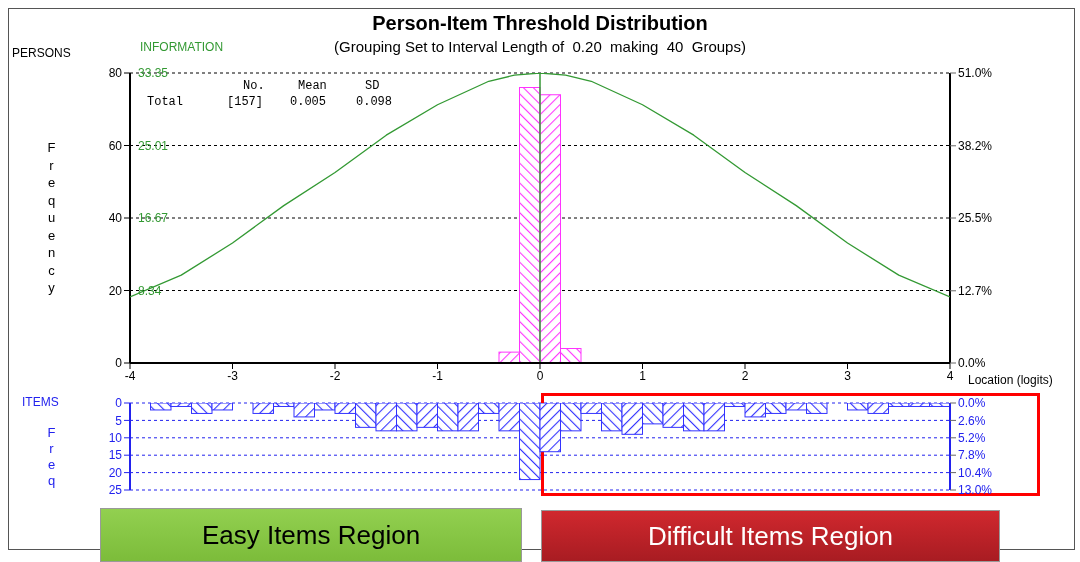 This screenshot has width=1080, height=562. I want to click on x-tick-label: -1, so click(438, 375).